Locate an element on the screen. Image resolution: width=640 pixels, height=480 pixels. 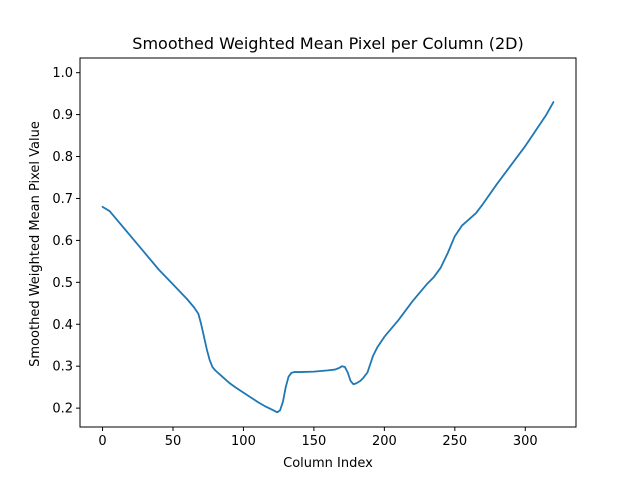
x-tick-label: 0 is located at coordinates (102, 441).